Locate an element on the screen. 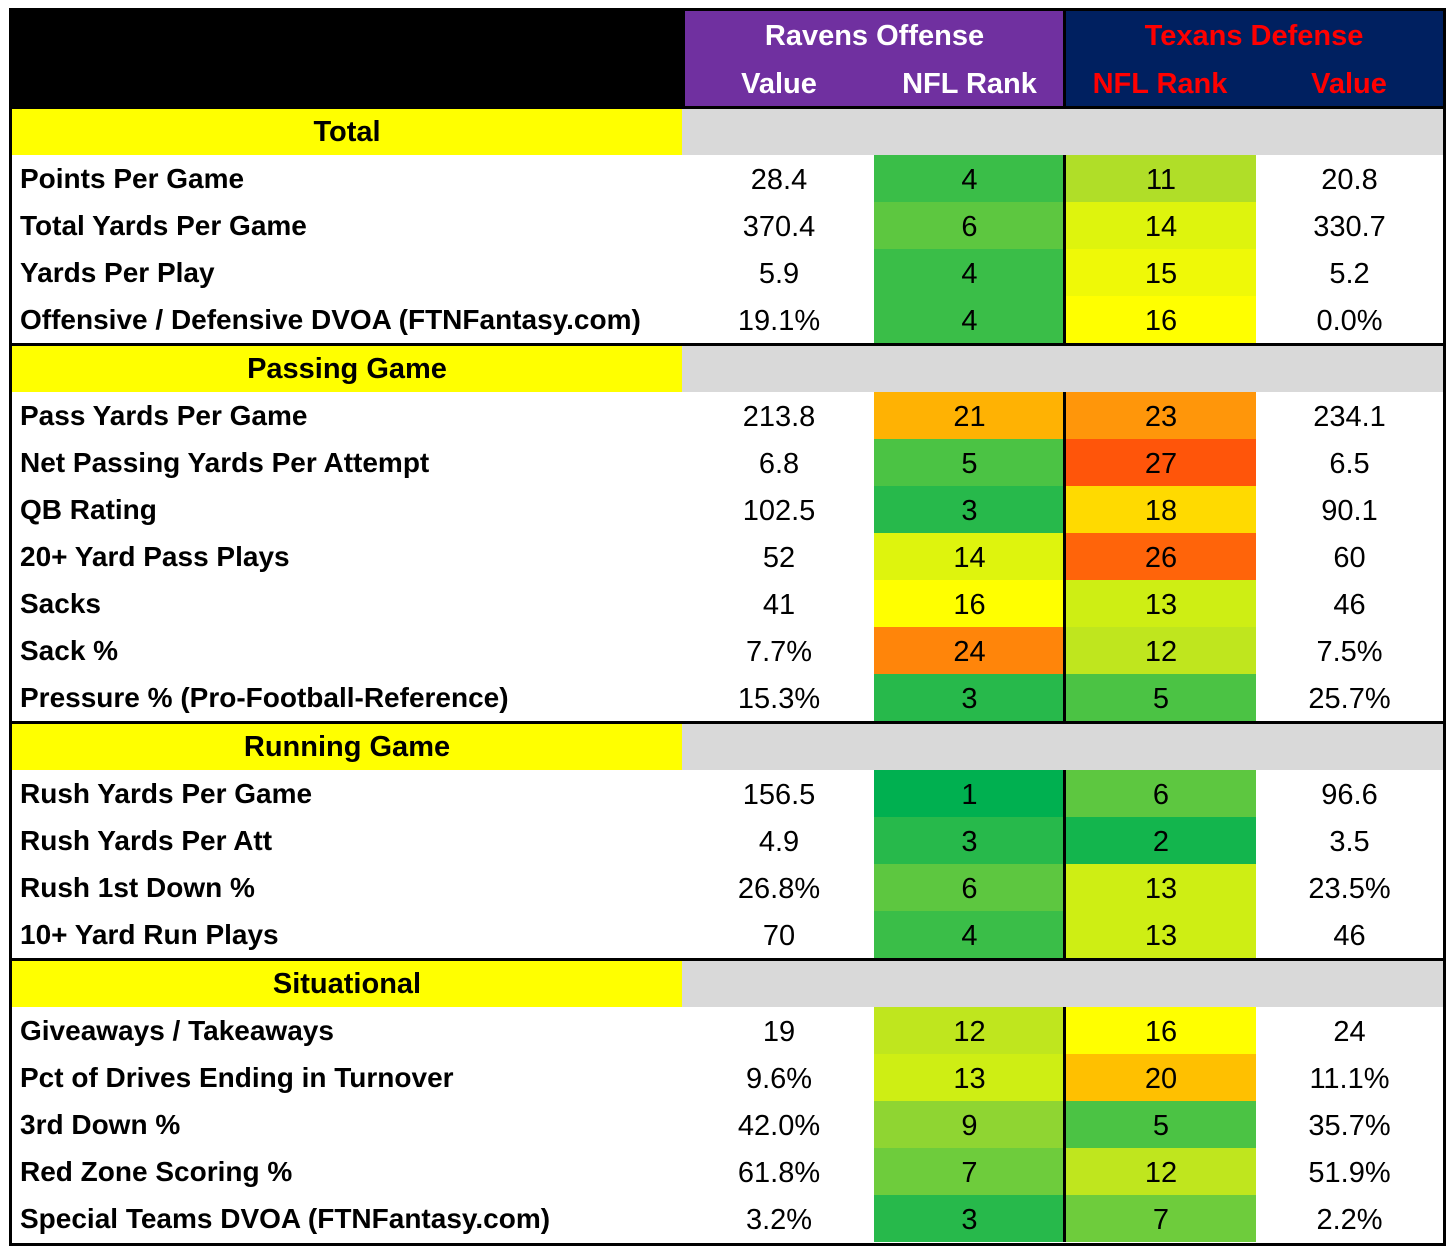  texans-value-header: Value is located at coordinates (1349, 84).